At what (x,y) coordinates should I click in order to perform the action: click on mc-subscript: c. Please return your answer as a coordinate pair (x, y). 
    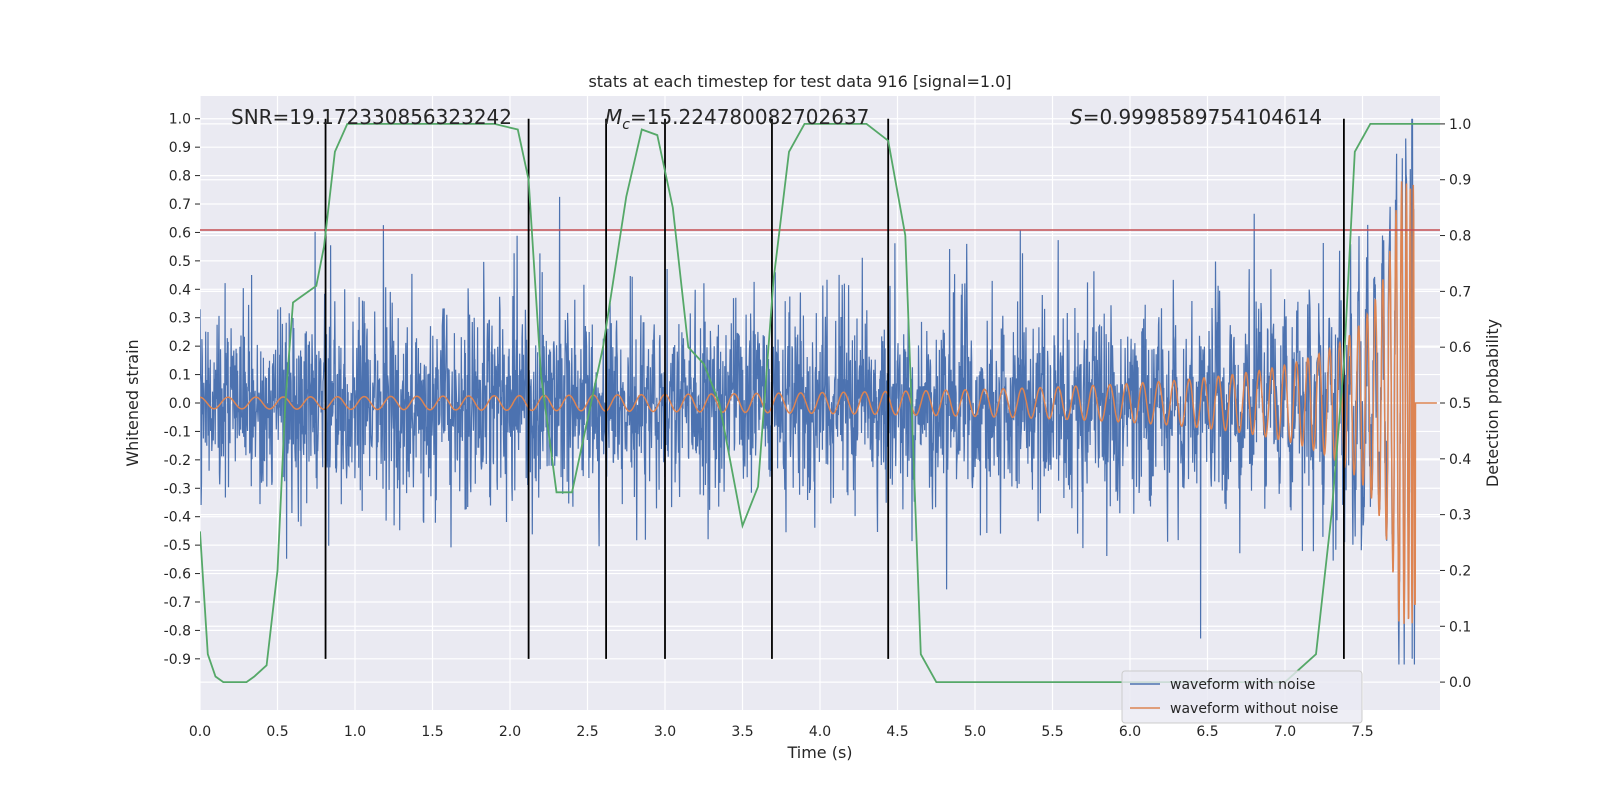
    Looking at the image, I should click on (626, 125).